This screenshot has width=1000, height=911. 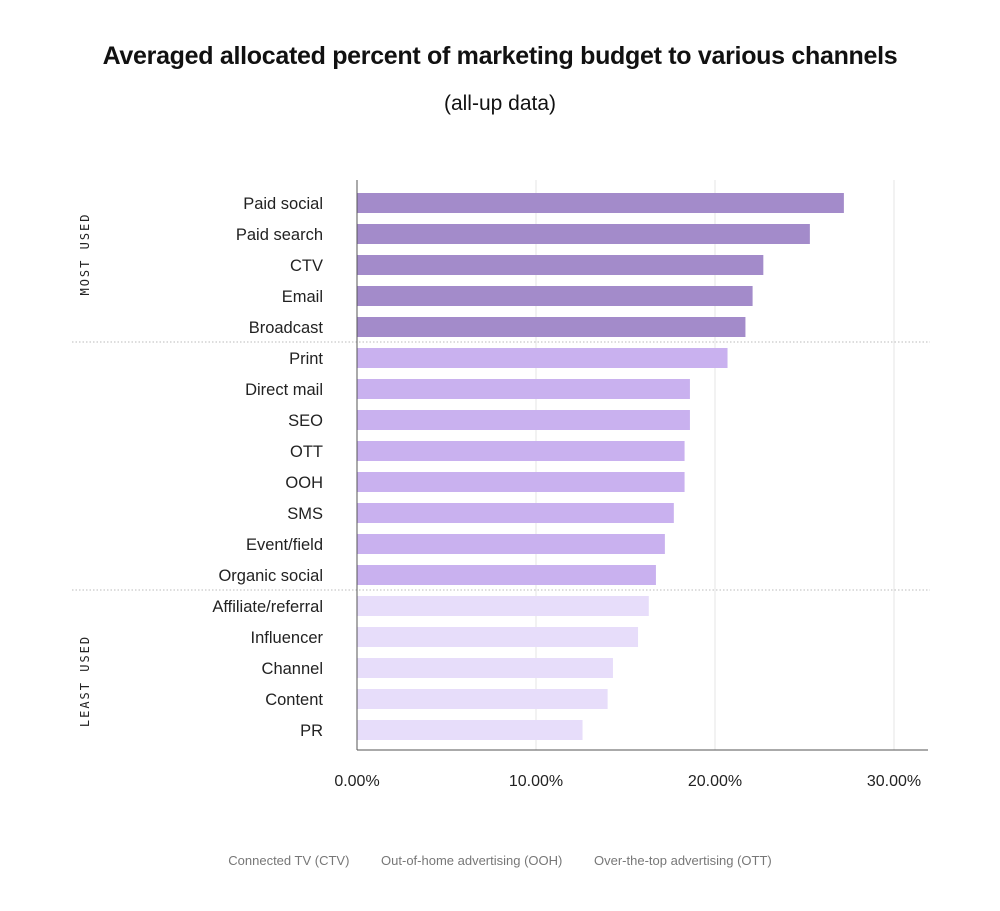 What do you see at coordinates (287, 638) in the screenshot?
I see `category-label: Influencer` at bounding box center [287, 638].